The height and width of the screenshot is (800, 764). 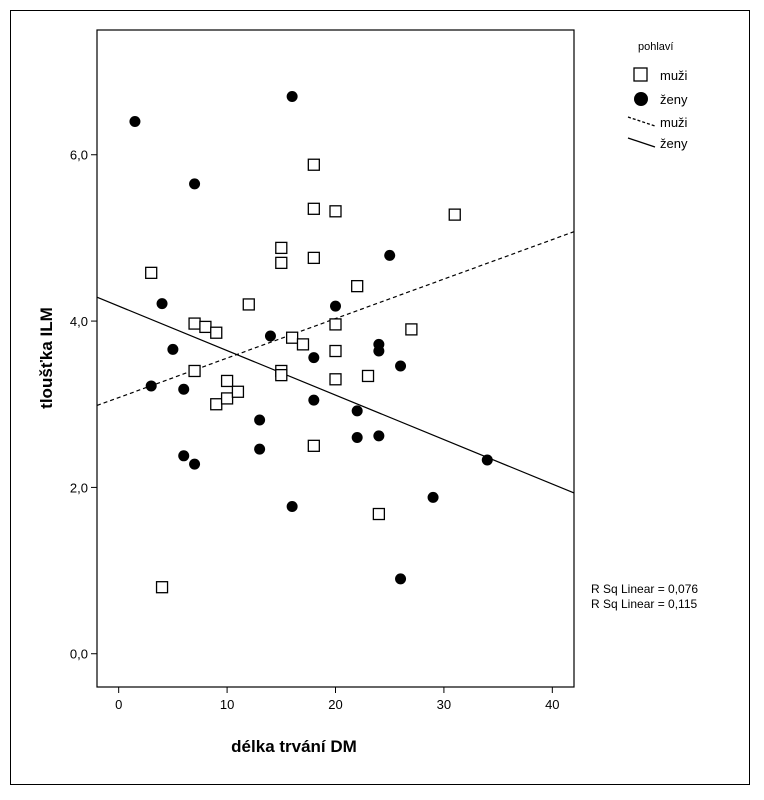 What do you see at coordinates (674, 122) in the screenshot?
I see `legend-label-fit-muzi: muži` at bounding box center [674, 122].